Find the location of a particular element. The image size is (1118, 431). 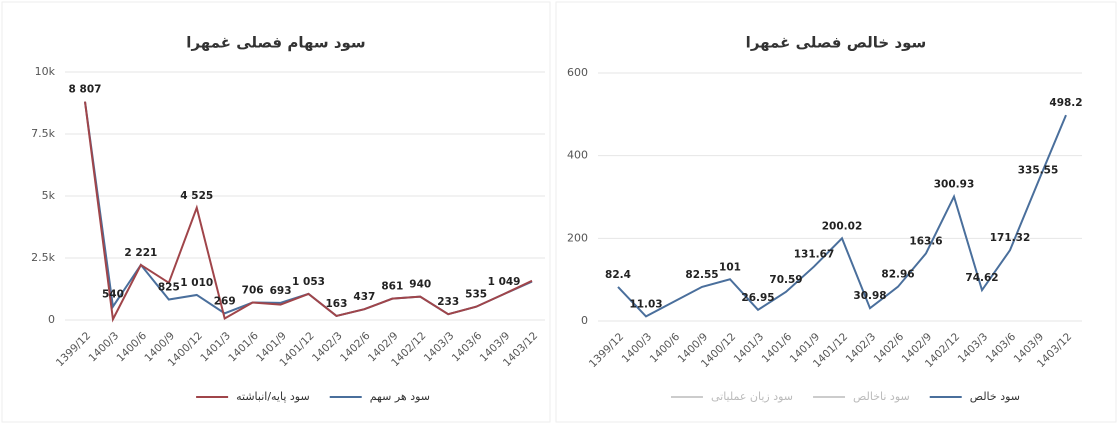

y-tick-label: 600 is located at coordinates (577, 72).